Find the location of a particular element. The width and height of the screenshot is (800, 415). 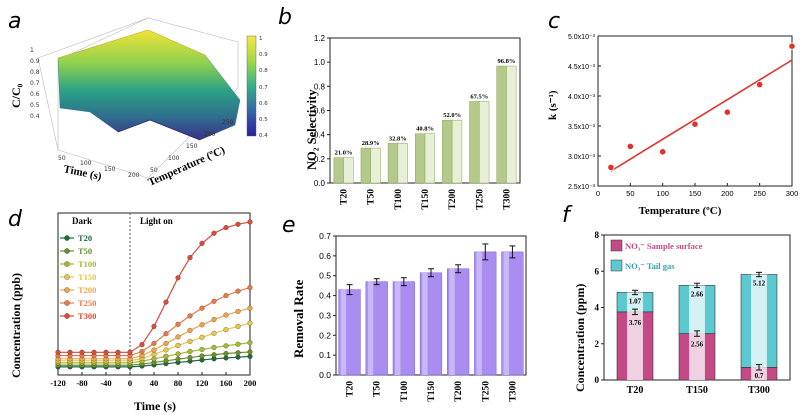

panel-a-letter: a is located at coordinates (14, 21).